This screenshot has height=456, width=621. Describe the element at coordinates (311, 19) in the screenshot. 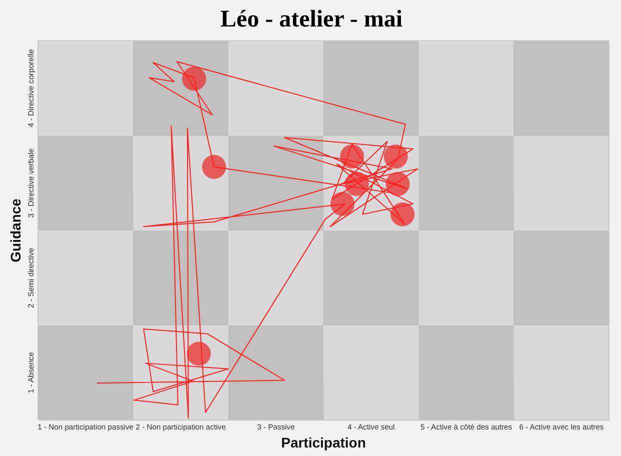

I see `chart-title: Léo - atelier - mai` at that location.